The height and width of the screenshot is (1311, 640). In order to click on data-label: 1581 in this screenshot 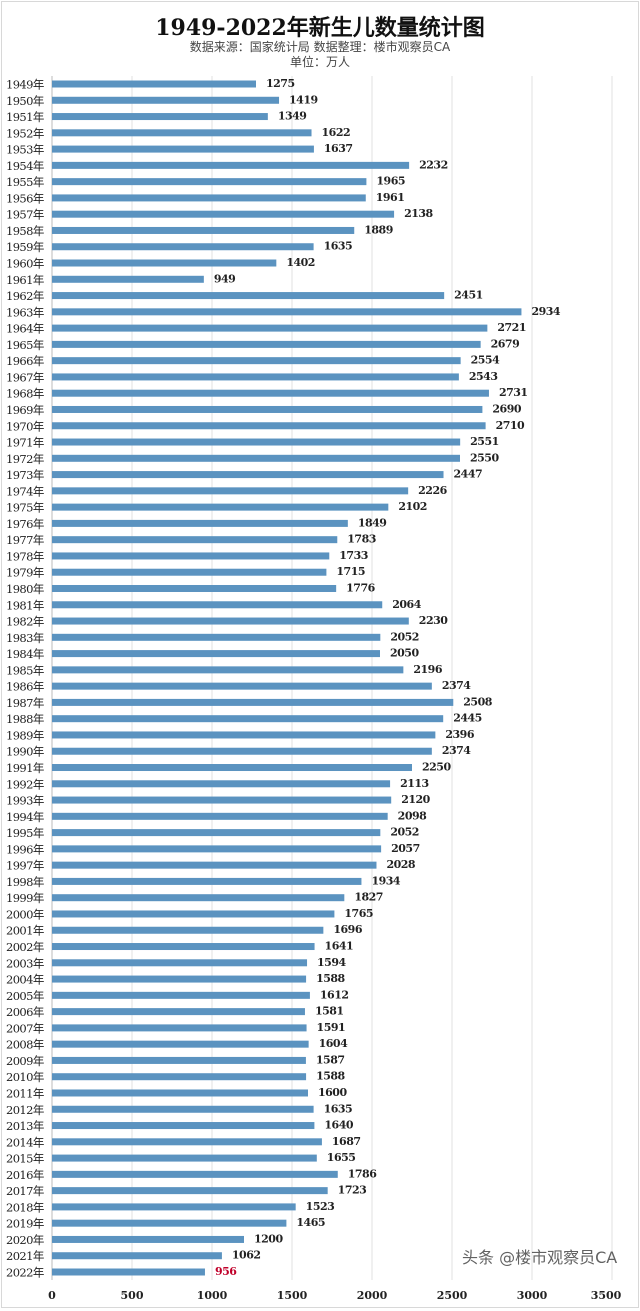, I will do `click(329, 1011)`.